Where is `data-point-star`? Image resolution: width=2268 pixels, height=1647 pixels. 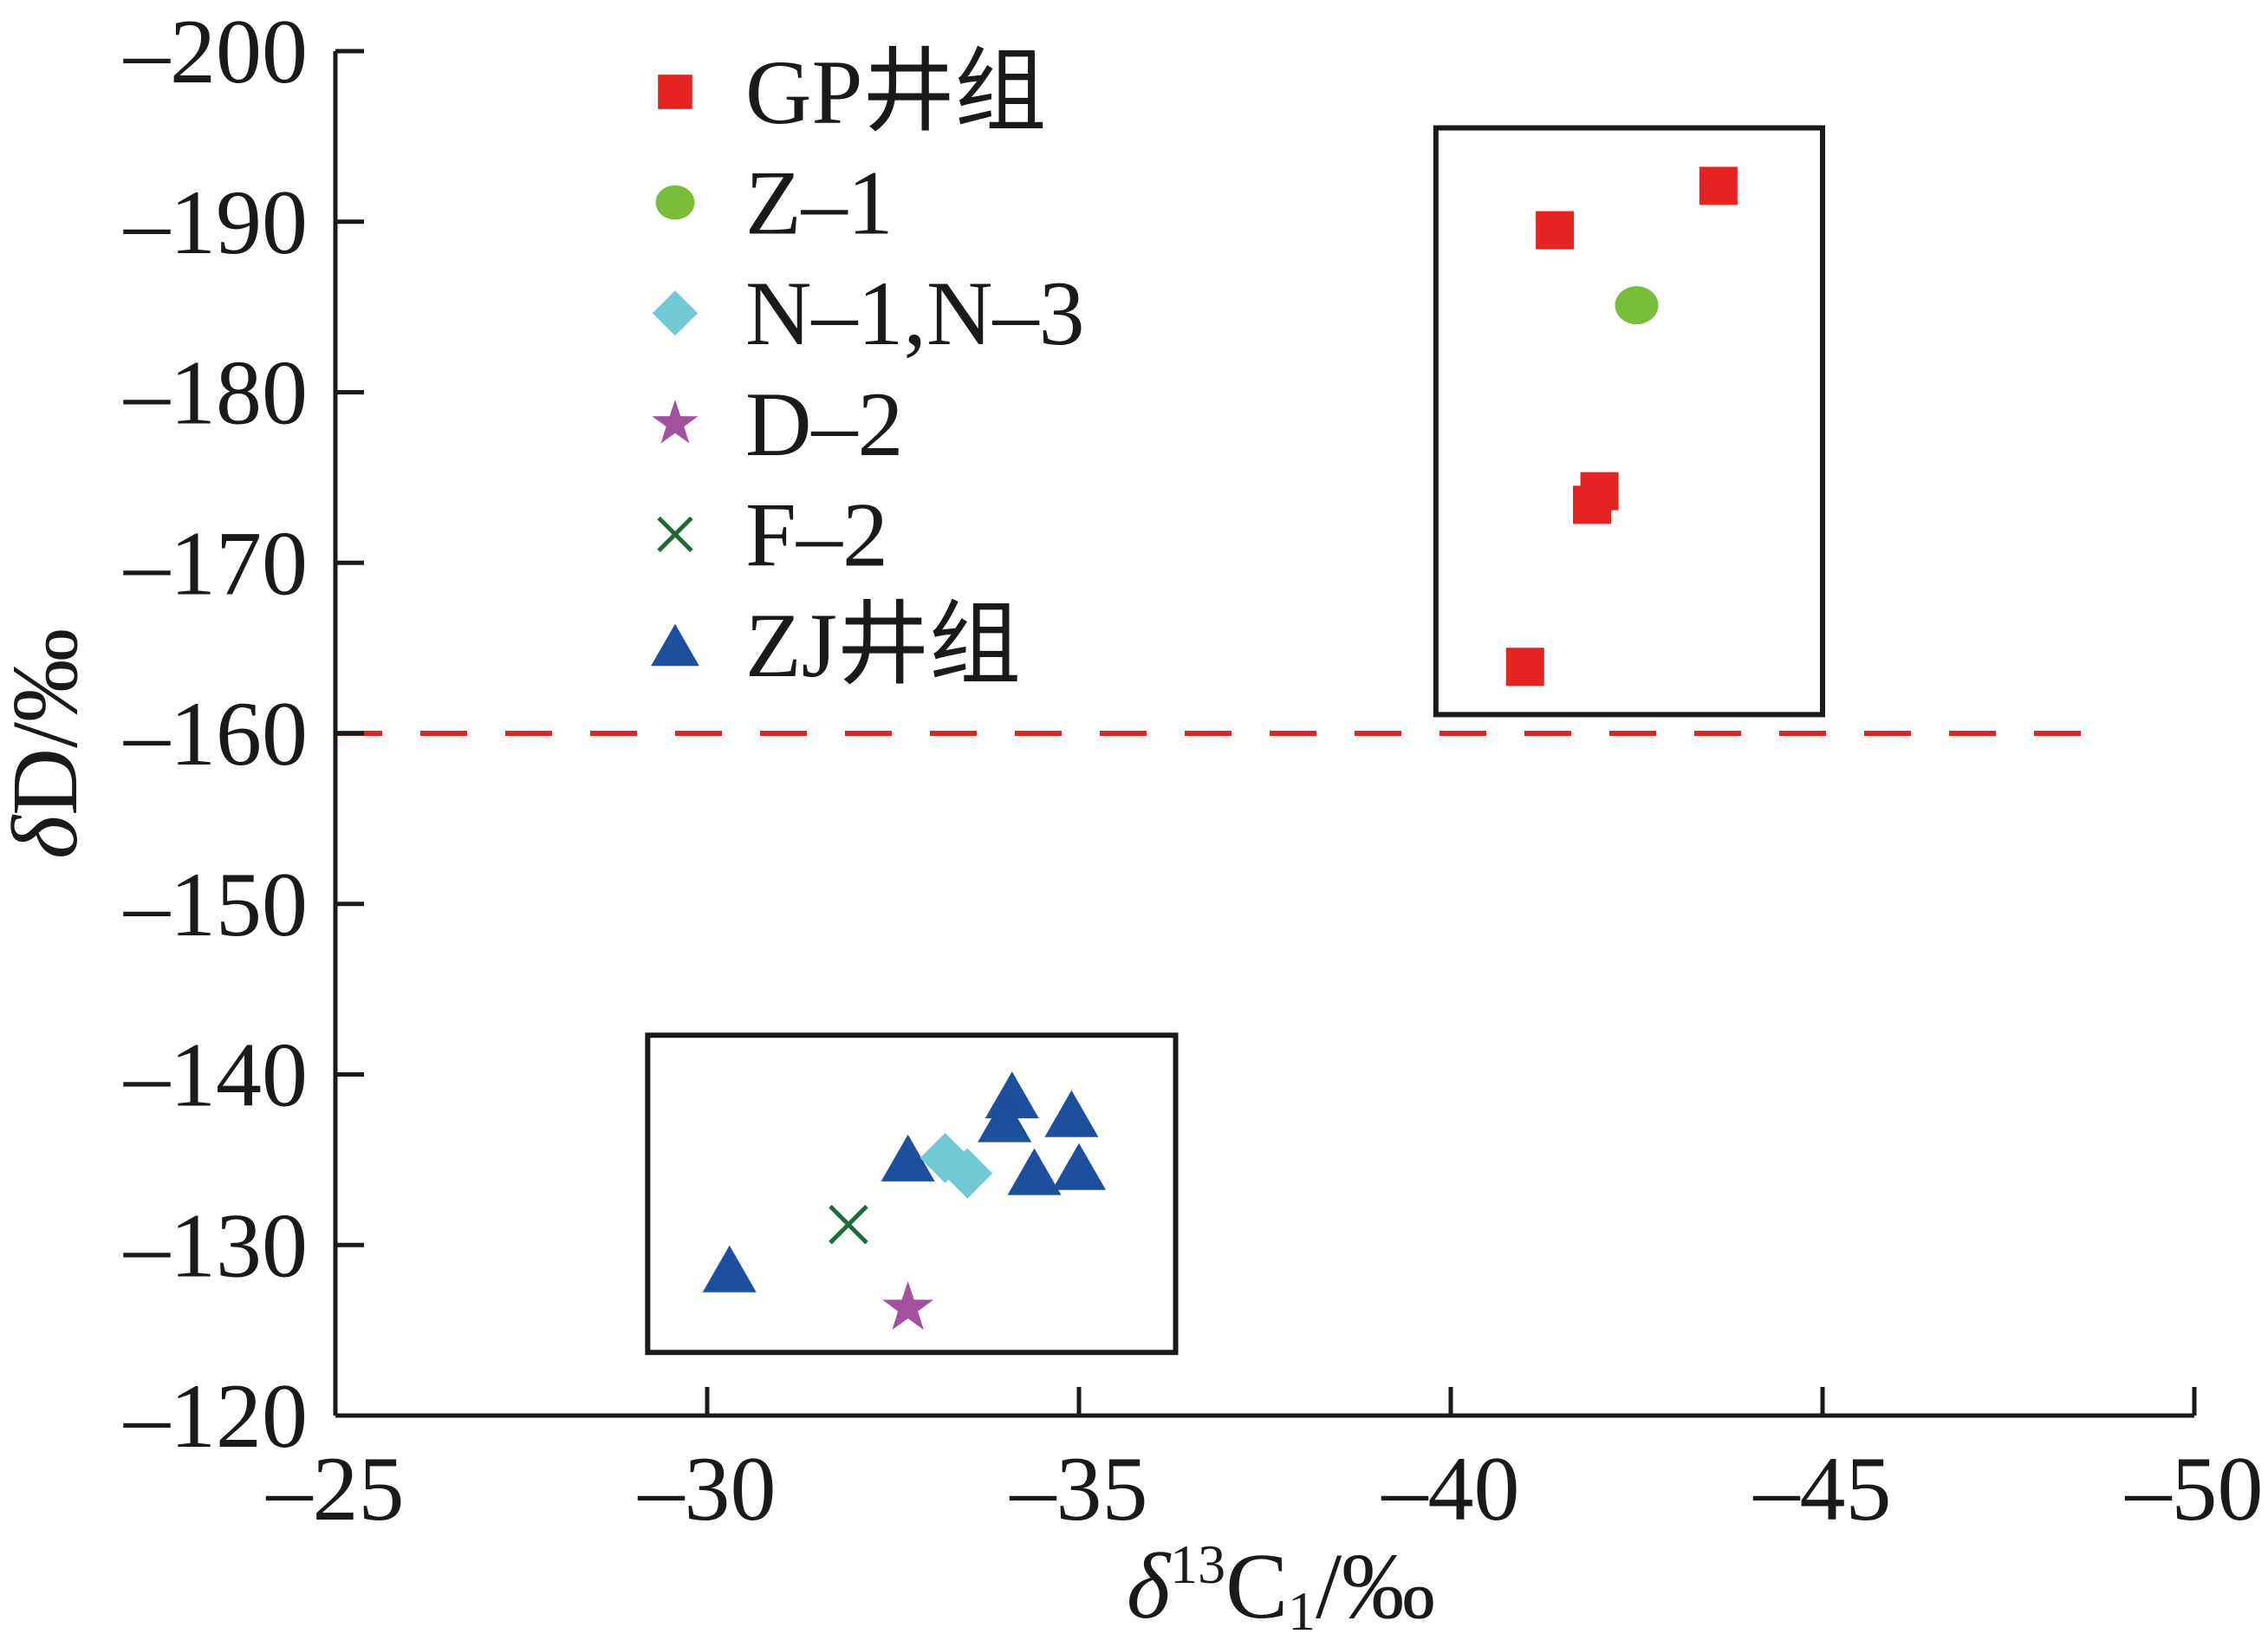 data-point-star is located at coordinates (908, 1306).